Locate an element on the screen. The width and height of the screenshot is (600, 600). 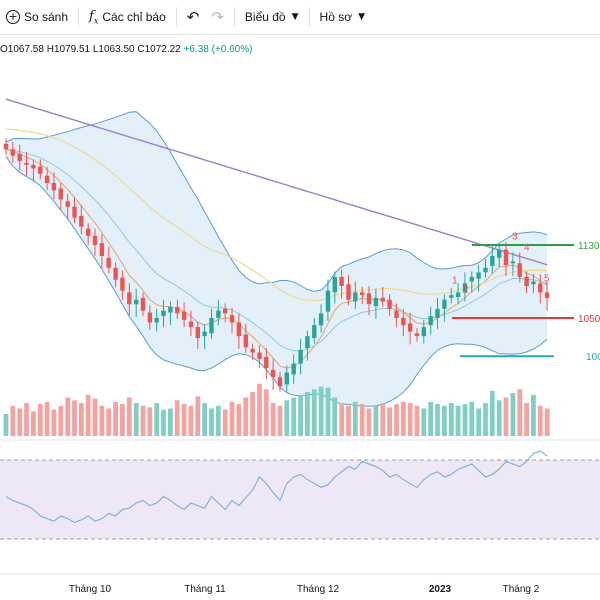
wave-label: 3 is located at coordinates (515, 237).